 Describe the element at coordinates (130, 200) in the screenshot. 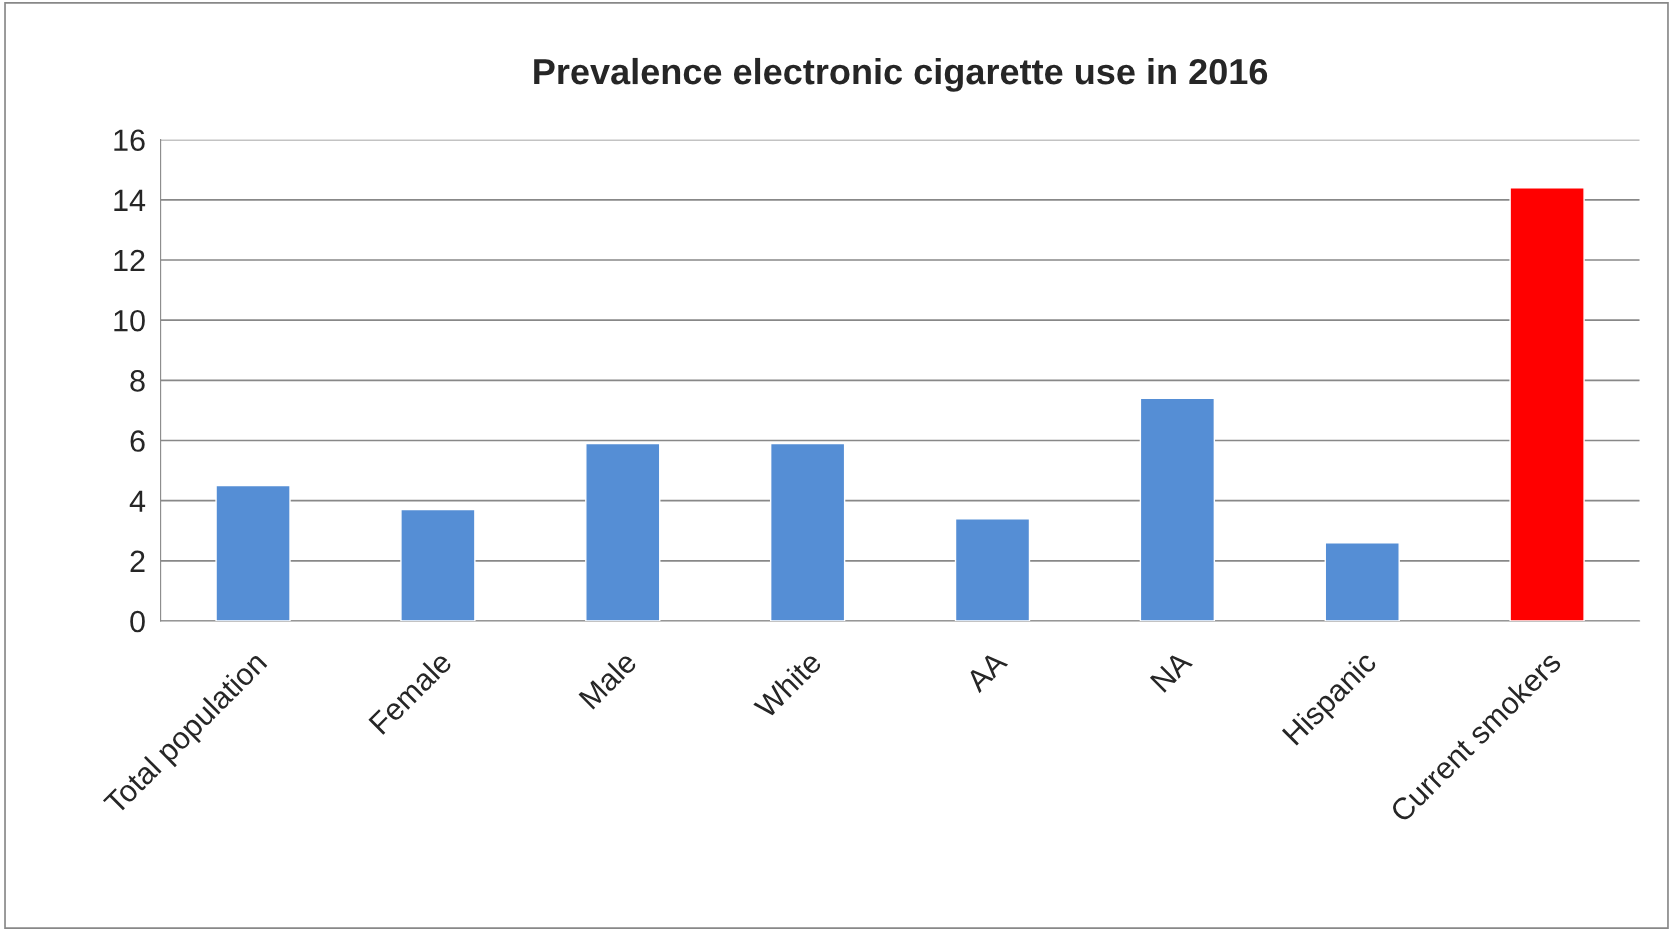

I see `y-tick-label: 14` at that location.